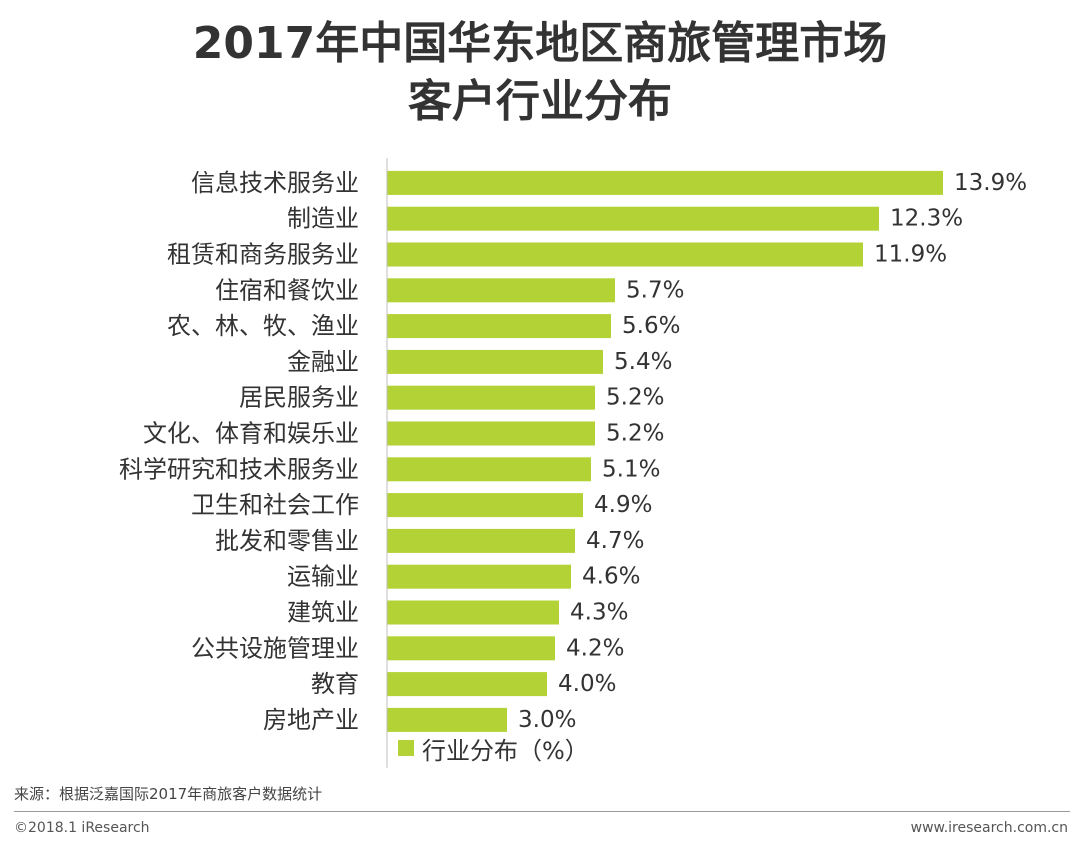 This screenshot has height=848, width=1080. Describe the element at coordinates (275, 505) in the screenshot. I see `category-label: 卫生和社会工作` at that location.